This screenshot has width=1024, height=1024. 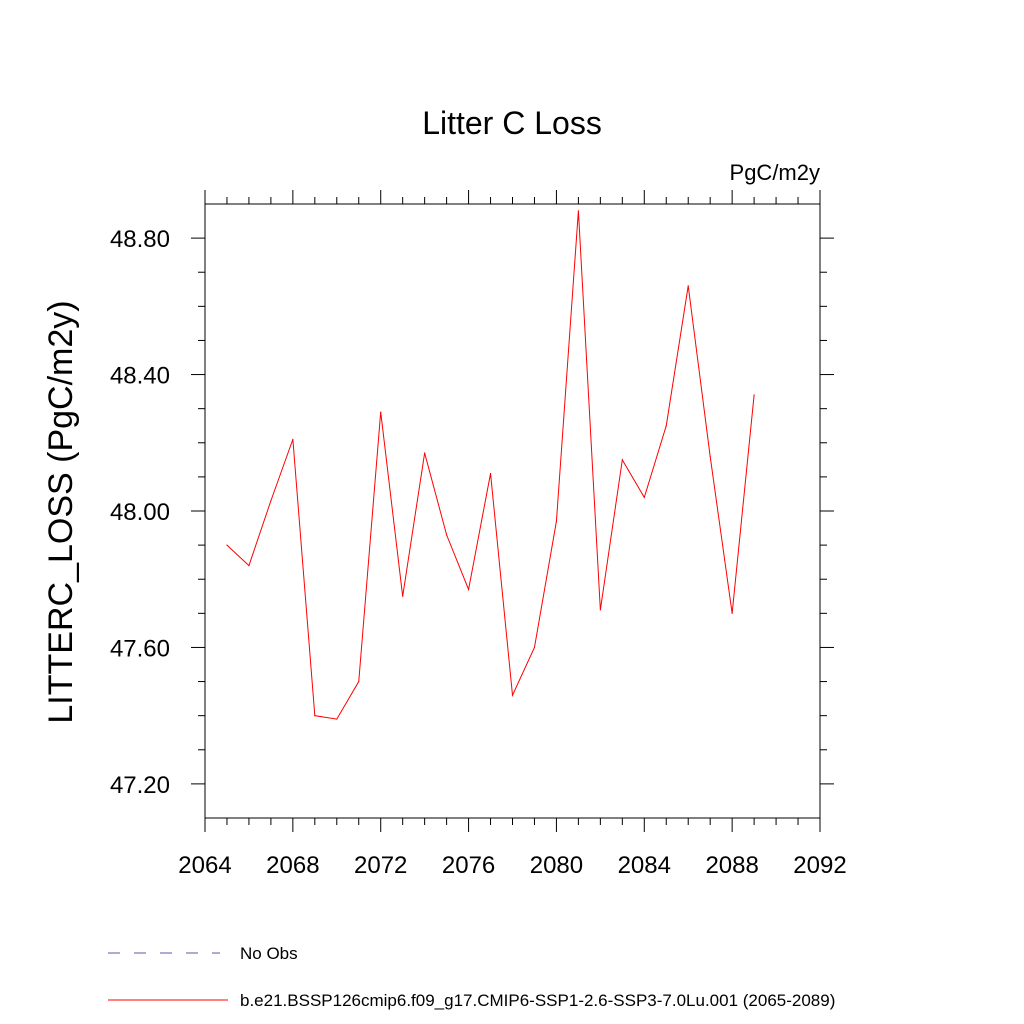 I want to click on y-axis-label: LITTERC_LOSS (PgC/m2y), so click(x=61, y=511).